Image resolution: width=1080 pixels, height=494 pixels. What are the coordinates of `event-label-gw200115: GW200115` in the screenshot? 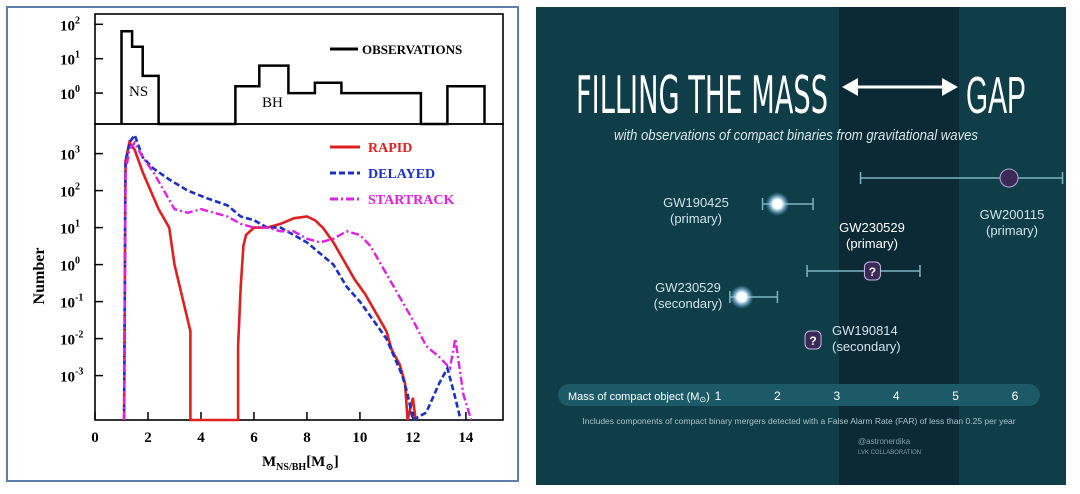 It's located at (1012, 214).